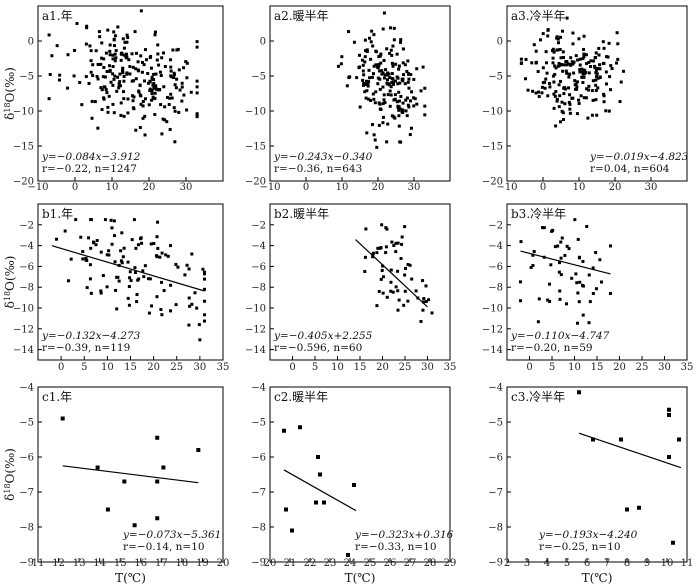 The image size is (700, 588). Describe the element at coordinates (538, 16) in the screenshot. I see `panel-title: a3.冷半年` at that location.